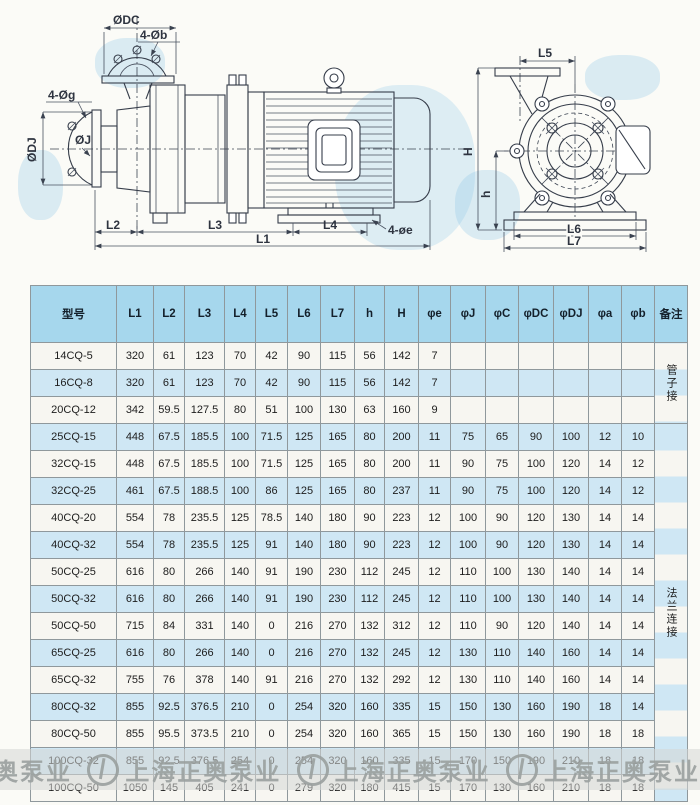 The height and width of the screenshot is (805, 700). What do you see at coordinates (369, 626) in the screenshot?
I see `value-cell: 132` at bounding box center [369, 626].